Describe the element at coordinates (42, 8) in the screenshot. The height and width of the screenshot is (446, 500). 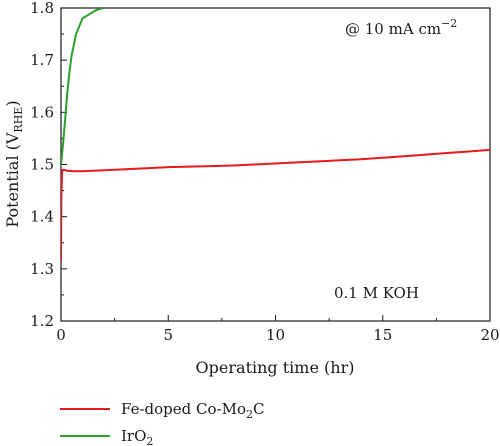
I see `y-tick-label: 1.8` at that location.